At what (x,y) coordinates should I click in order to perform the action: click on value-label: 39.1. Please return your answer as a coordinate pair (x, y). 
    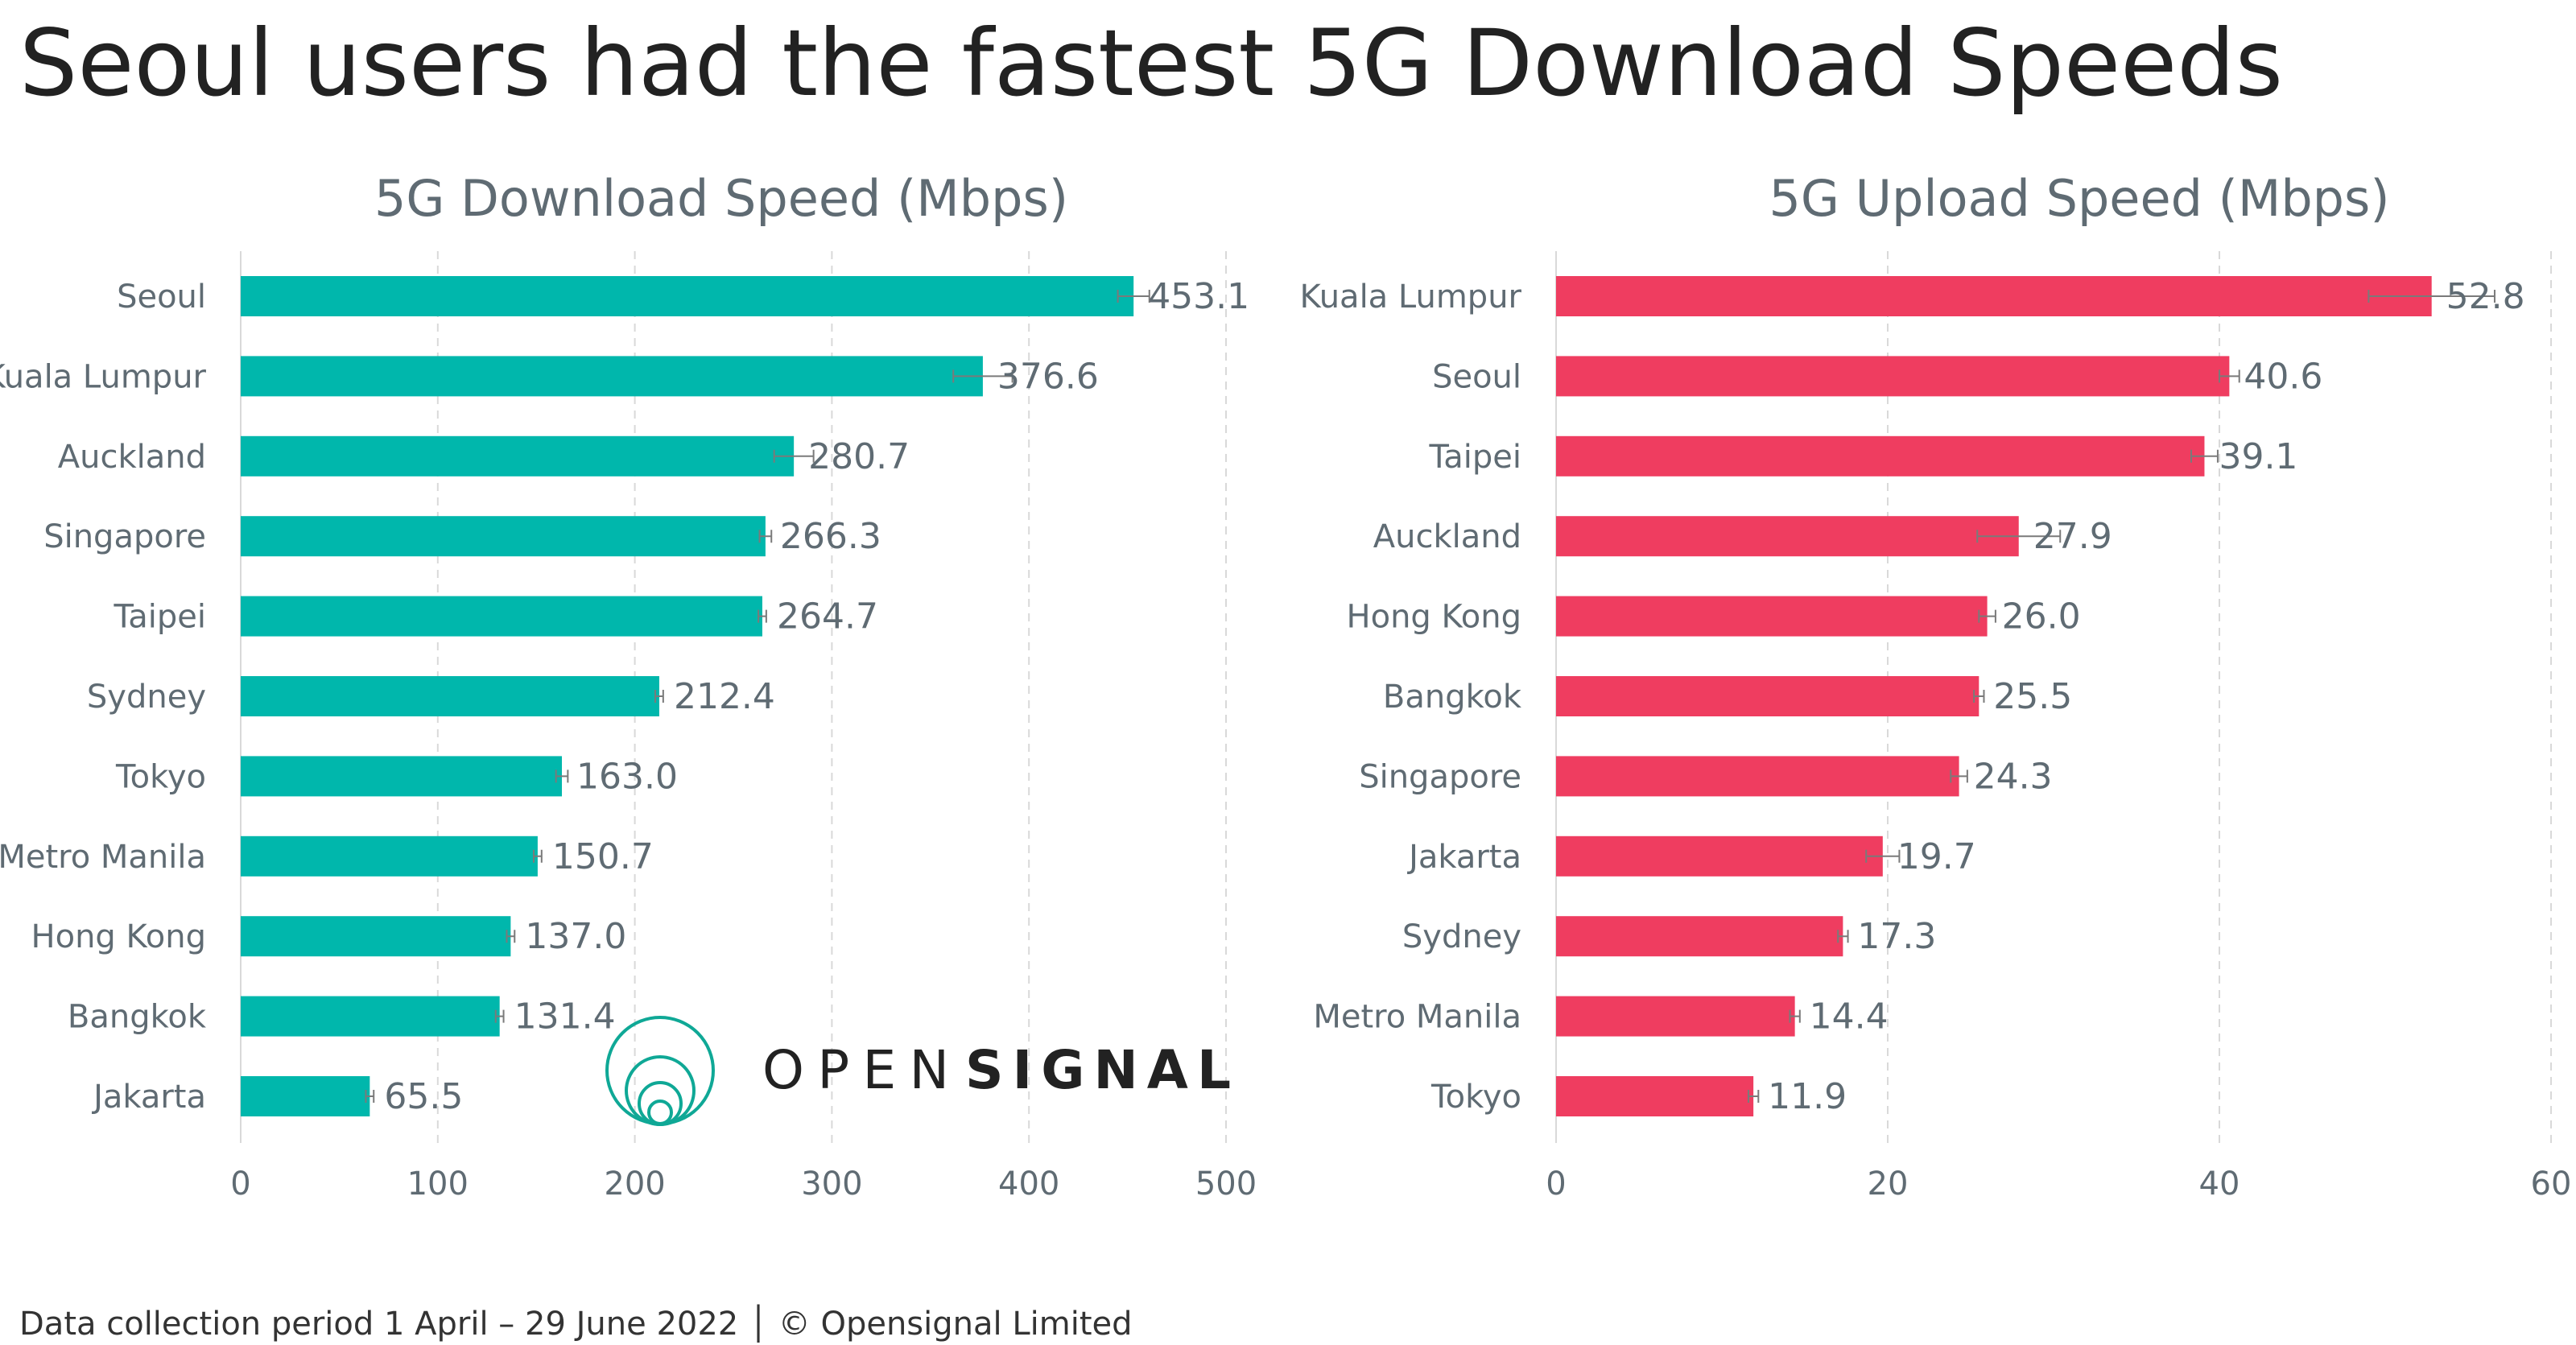
    Looking at the image, I should click on (2258, 456).